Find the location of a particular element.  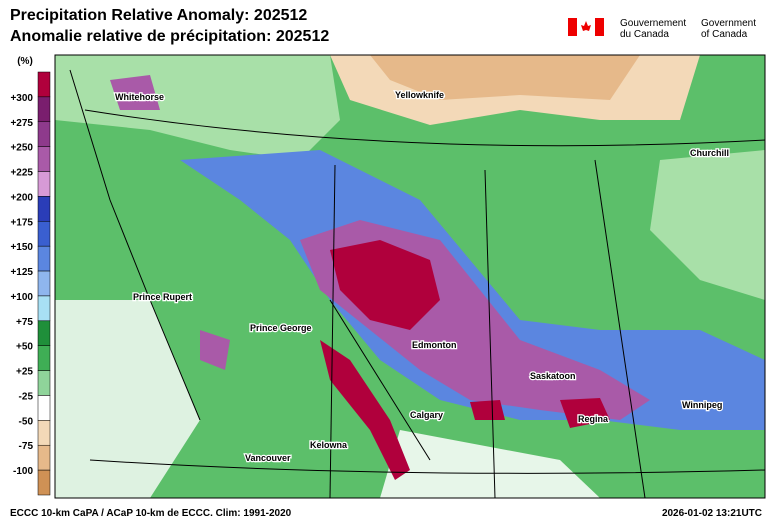

city: Whitehorse is located at coordinates (139, 97).